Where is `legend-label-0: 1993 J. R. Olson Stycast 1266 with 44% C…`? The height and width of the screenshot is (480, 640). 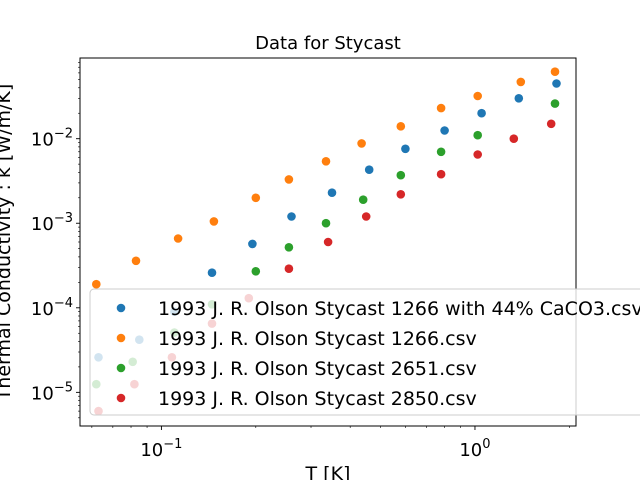 legend-label-0: 1993 J. R. Olson Stycast 1266 with 44% C… is located at coordinates (399, 309).